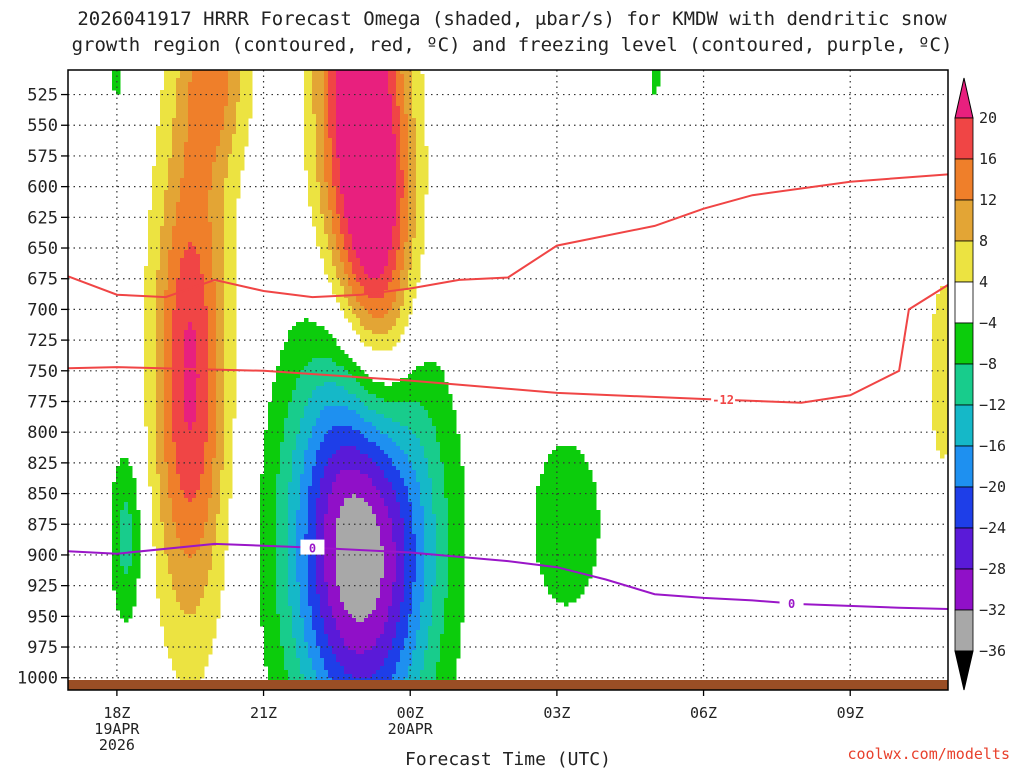 This screenshot has width=1024, height=768. Describe the element at coordinates (988, 364) in the screenshot. I see `colorbar-label: −8` at that location.